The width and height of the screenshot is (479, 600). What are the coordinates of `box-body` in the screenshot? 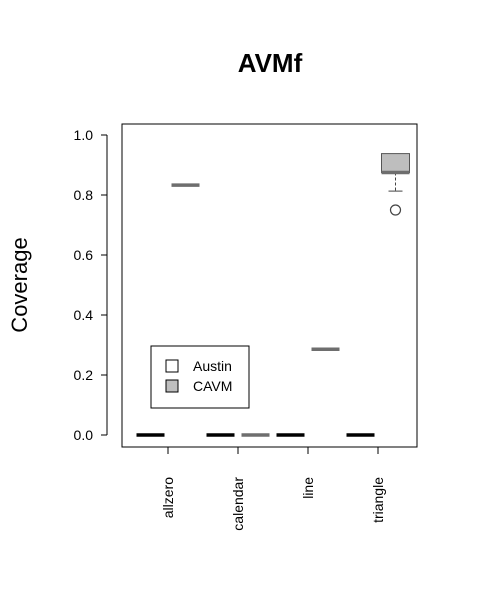 It's located at (395, 163).